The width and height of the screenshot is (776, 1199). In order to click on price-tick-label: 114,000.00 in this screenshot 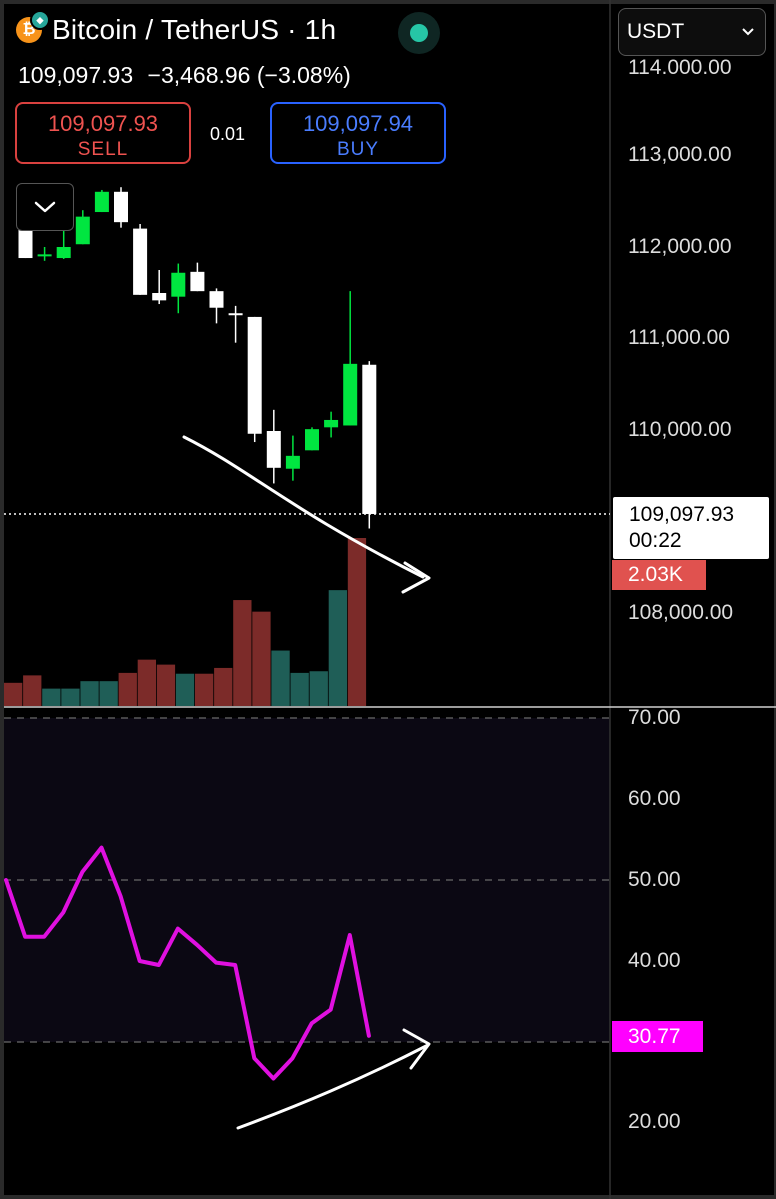, I will do `click(680, 65)`.